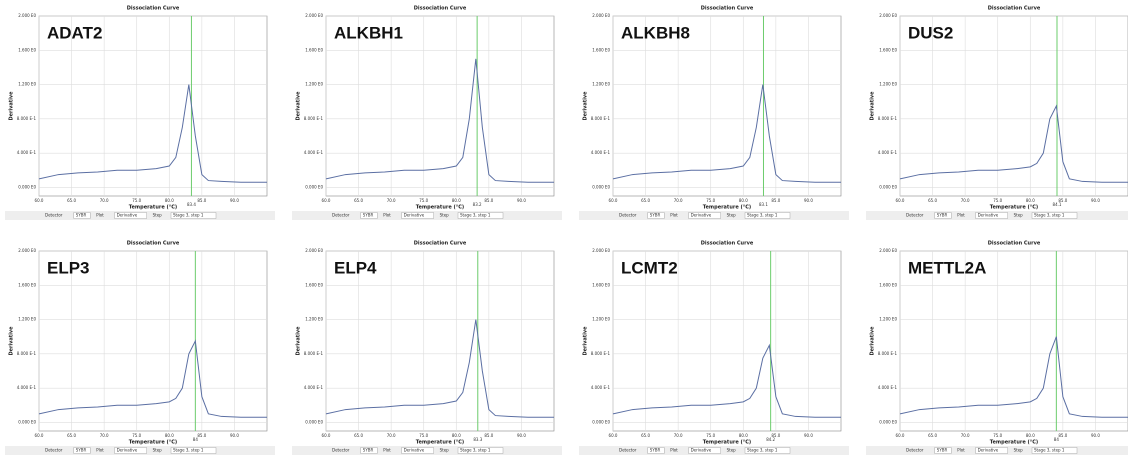 Image resolution: width=1128 pixels, height=457 pixels. What do you see at coordinates (196, 439) in the screenshot?
I see `marker-label: 84` at bounding box center [196, 439].